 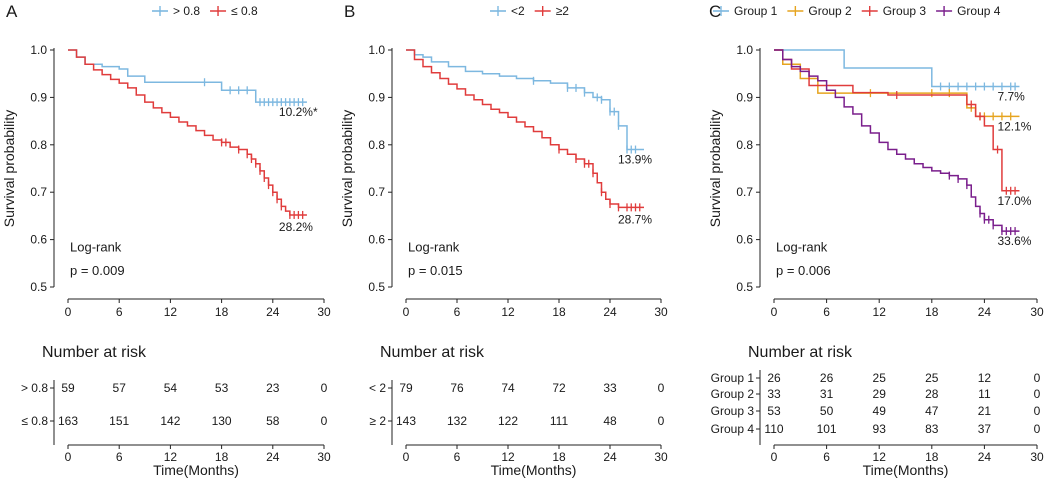 What do you see at coordinates (985, 378) in the screenshot?
I see `risk-value: 12` at bounding box center [985, 378].